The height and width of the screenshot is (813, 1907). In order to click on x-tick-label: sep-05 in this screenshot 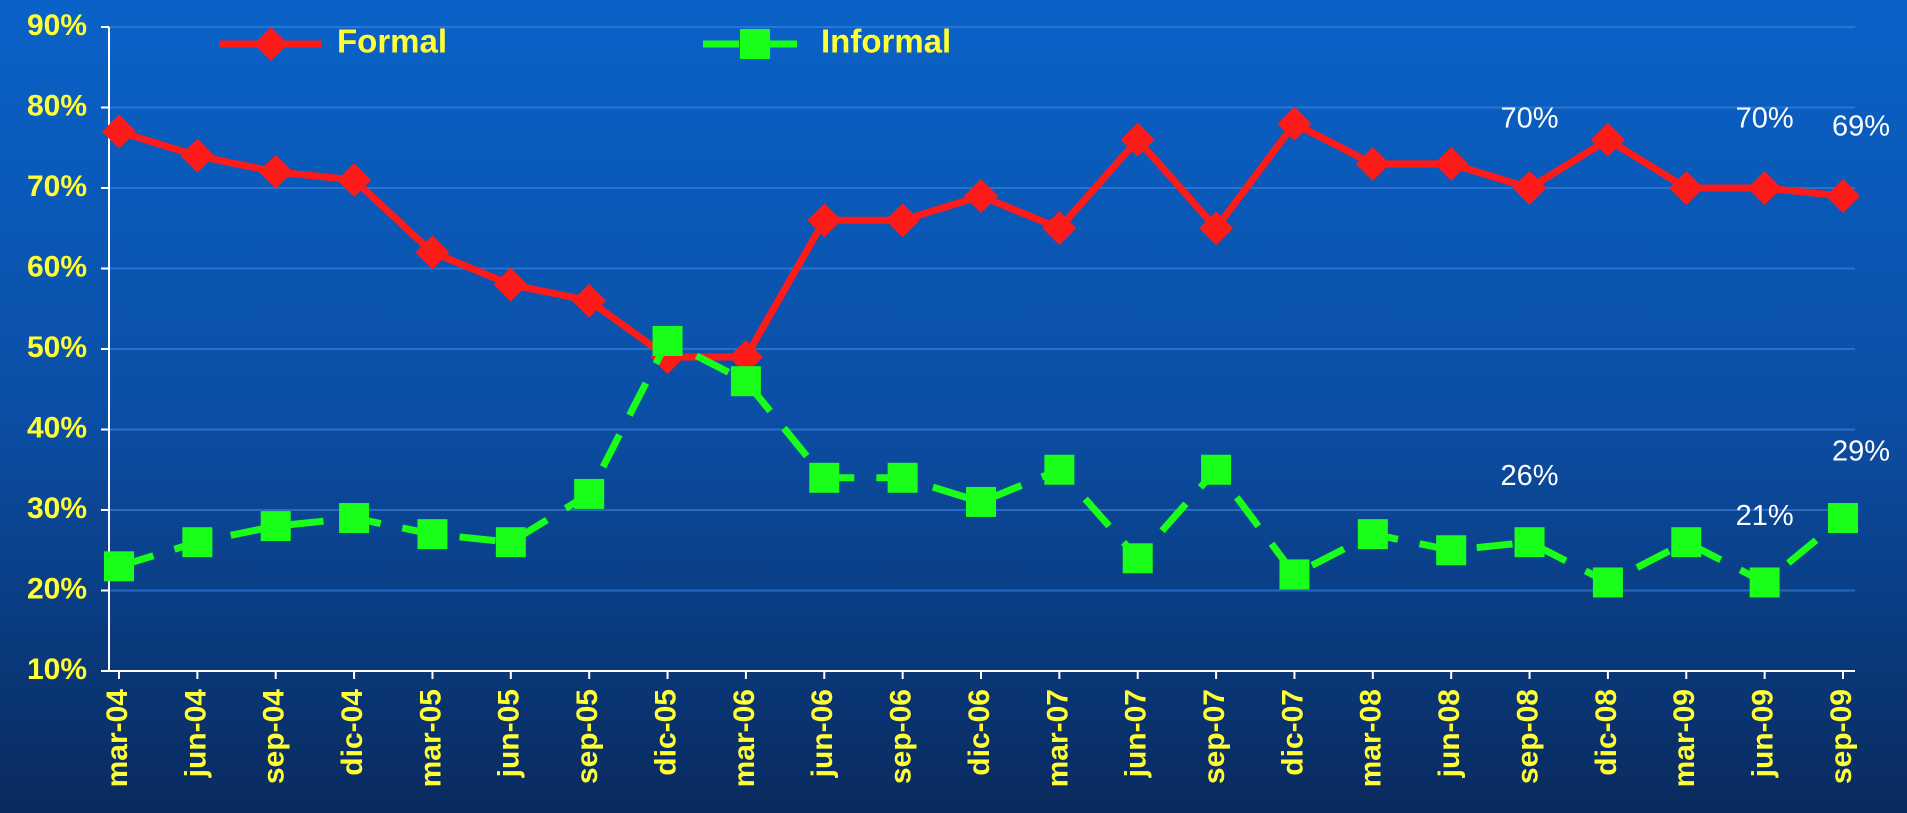, I will do `click(587, 736)`.